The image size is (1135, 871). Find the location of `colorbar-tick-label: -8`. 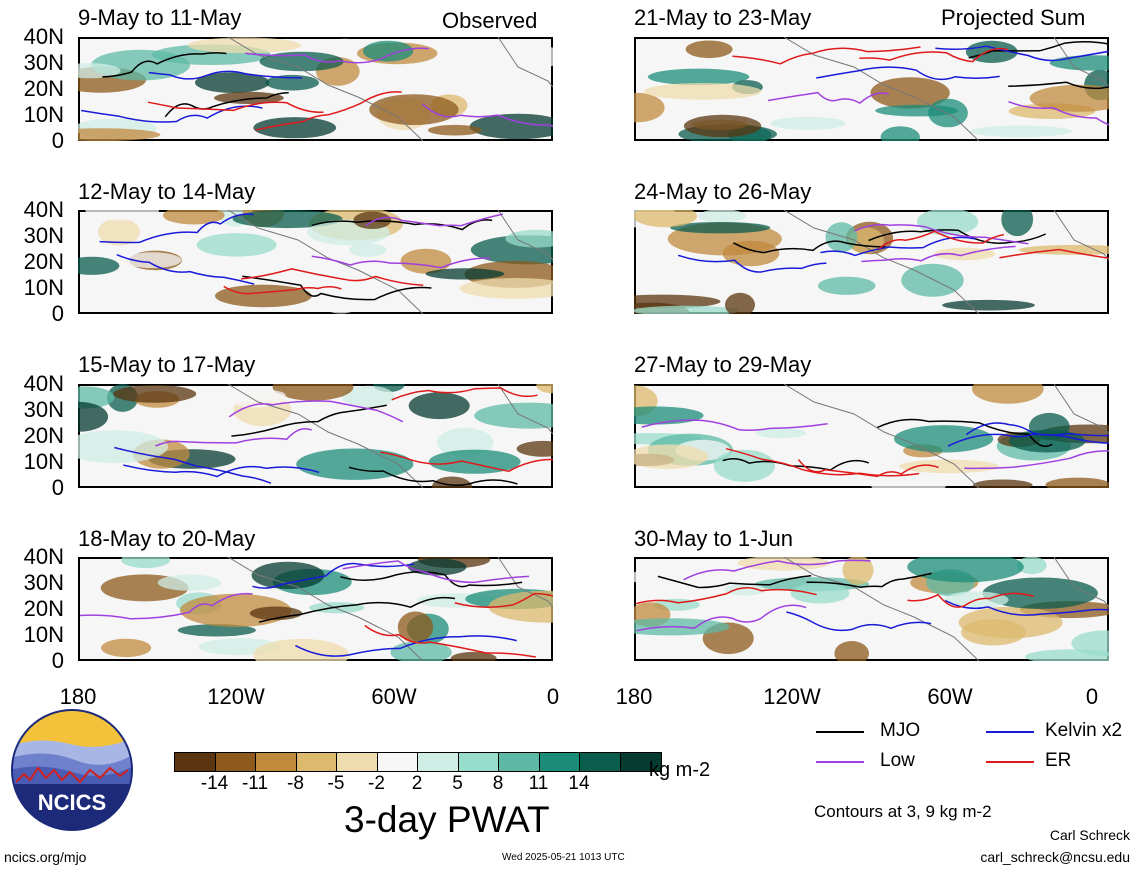

colorbar-tick-label: -8 is located at coordinates (295, 783).